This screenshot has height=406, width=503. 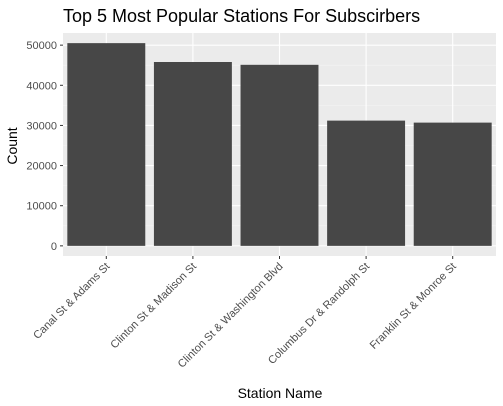 What do you see at coordinates (12, 145) in the screenshot?
I see `y-axis-title: Count` at bounding box center [12, 145].